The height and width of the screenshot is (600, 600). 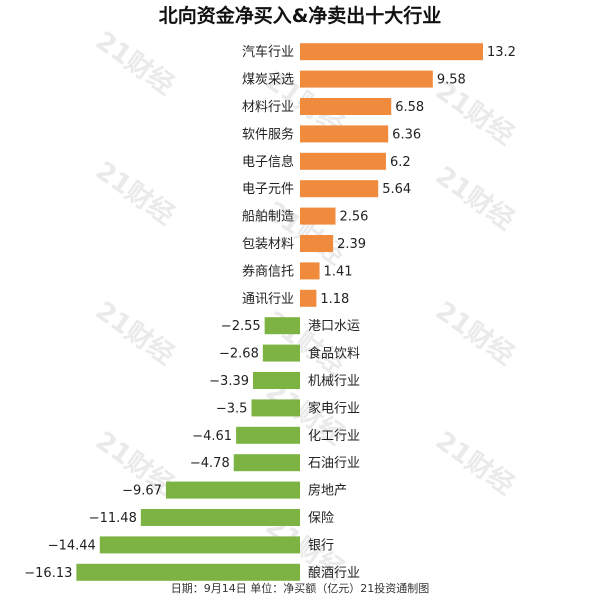 What do you see at coordinates (135, 63) in the screenshot?
I see `watermark-0: 21财经` at bounding box center [135, 63].